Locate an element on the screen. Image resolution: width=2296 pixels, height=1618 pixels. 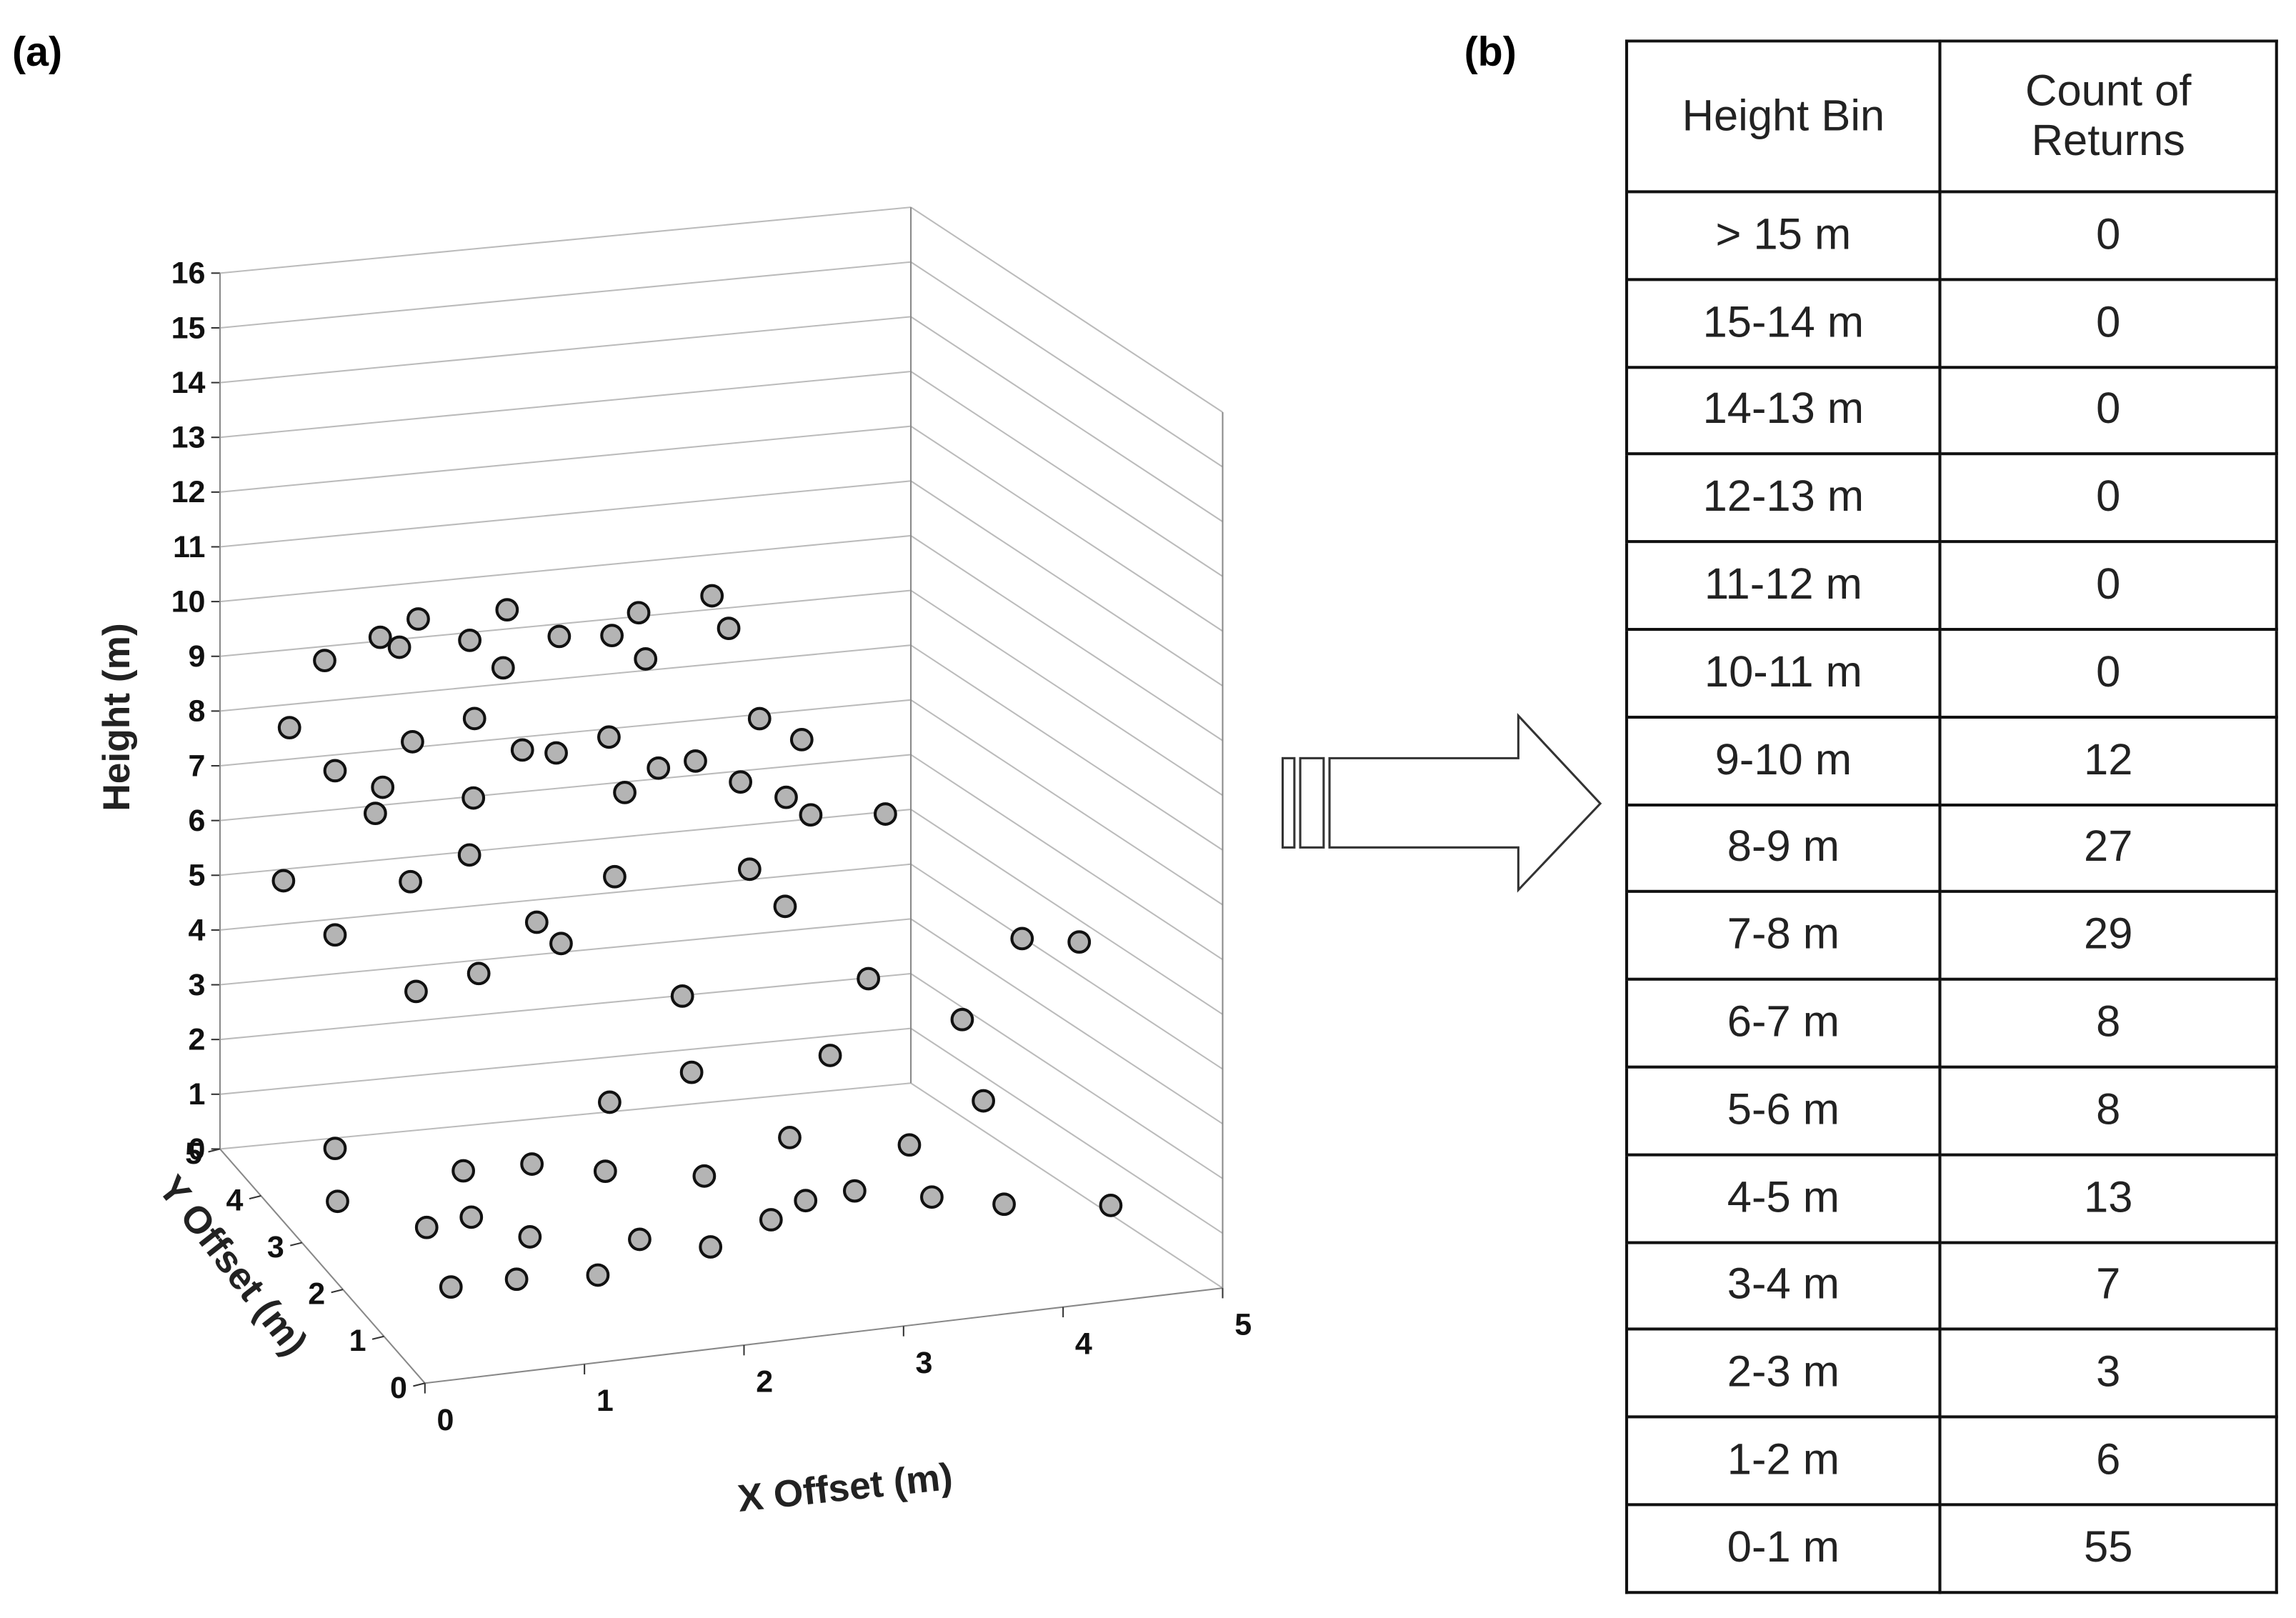
table-row: 8-9 m 27 is located at coordinates (1951, 849).